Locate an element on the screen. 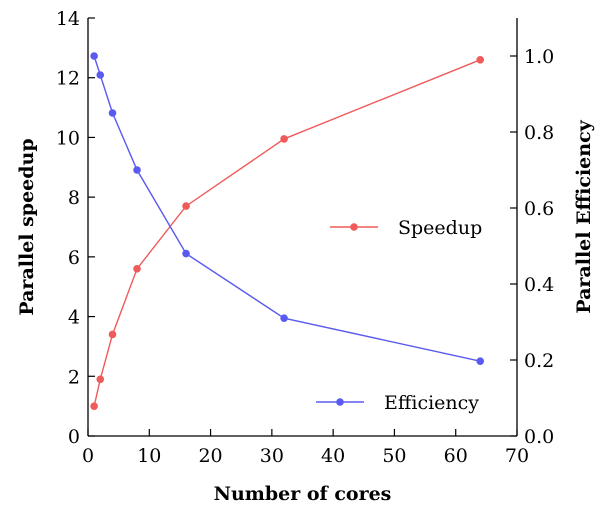  y-right-tick-label: 0.6 is located at coordinates (539, 209).